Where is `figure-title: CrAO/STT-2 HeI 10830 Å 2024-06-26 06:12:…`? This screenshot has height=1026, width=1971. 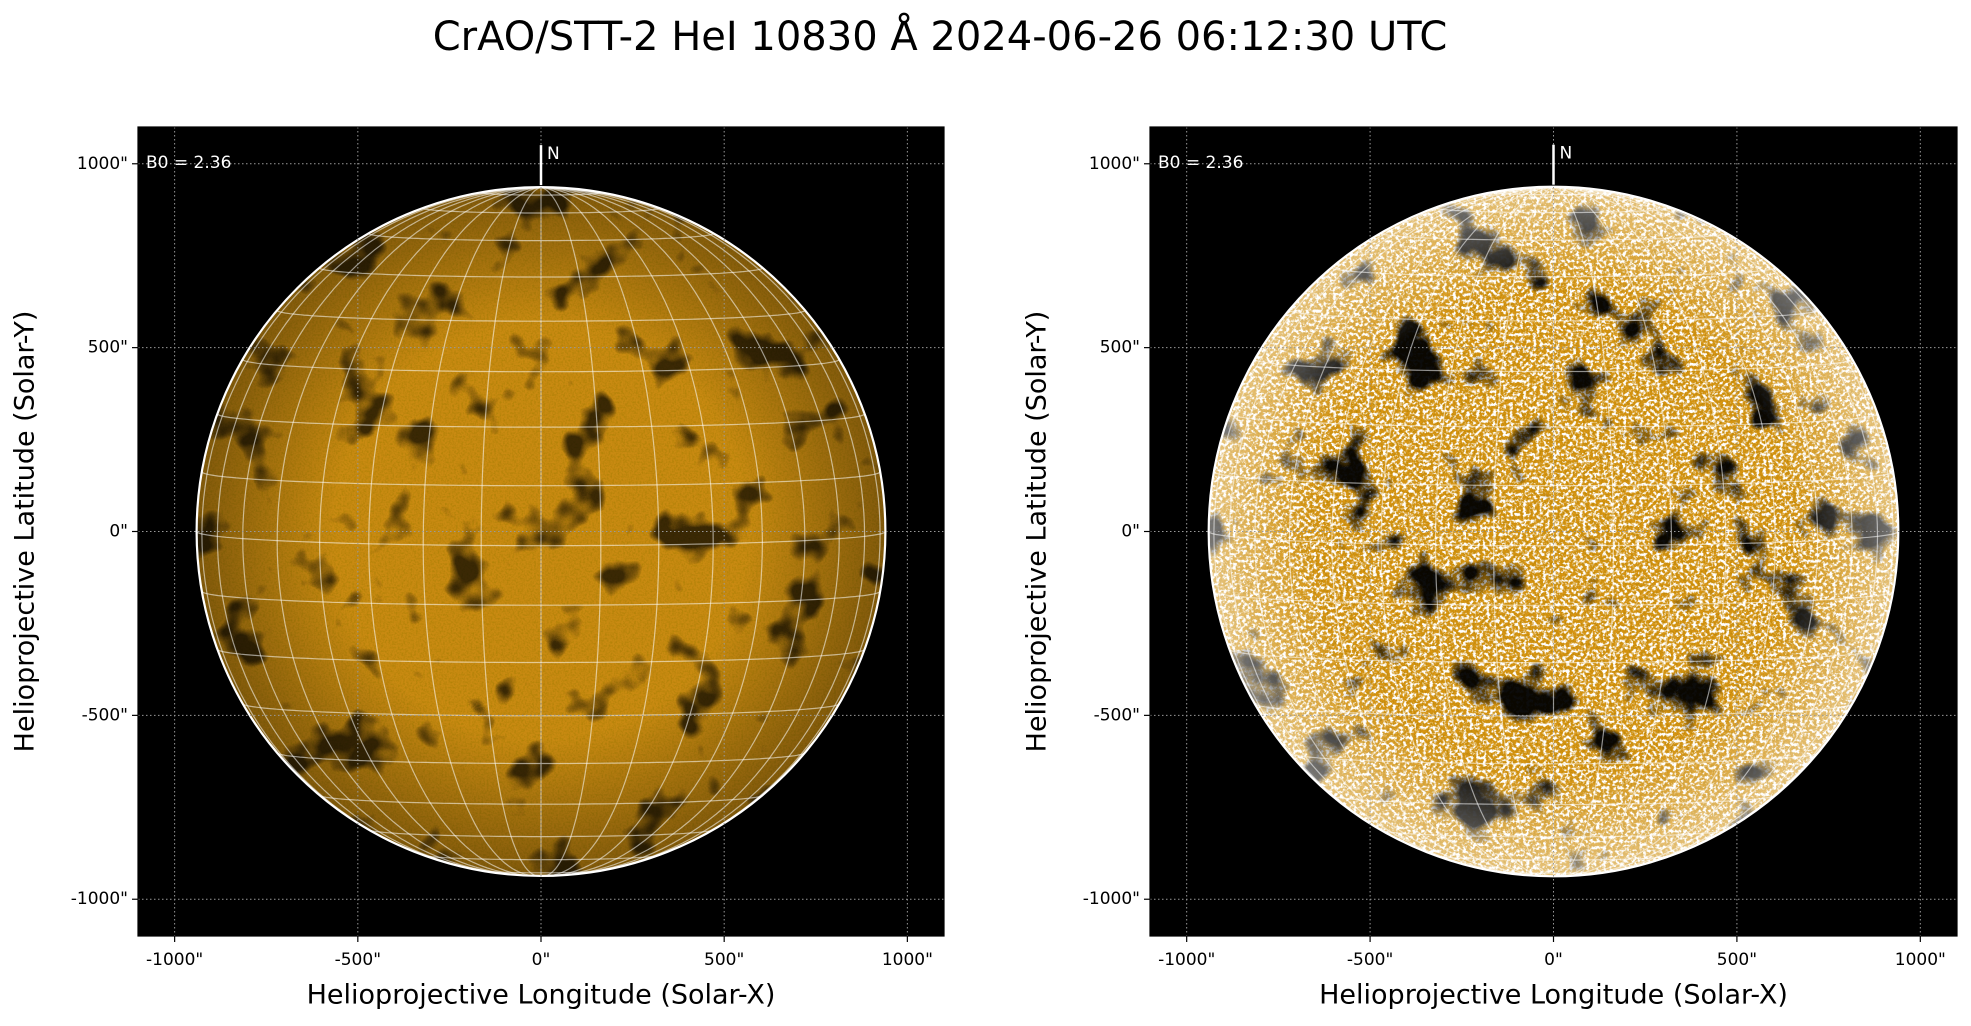 figure-title: CrAO/STT-2 HeI 10830 Å 2024-06-26 06:12:… is located at coordinates (940, 36).